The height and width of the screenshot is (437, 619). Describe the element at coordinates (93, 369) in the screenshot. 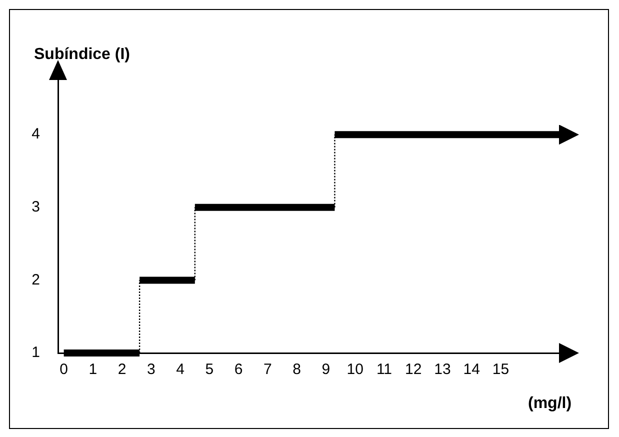

I see `x-tick-label: 1` at that location.